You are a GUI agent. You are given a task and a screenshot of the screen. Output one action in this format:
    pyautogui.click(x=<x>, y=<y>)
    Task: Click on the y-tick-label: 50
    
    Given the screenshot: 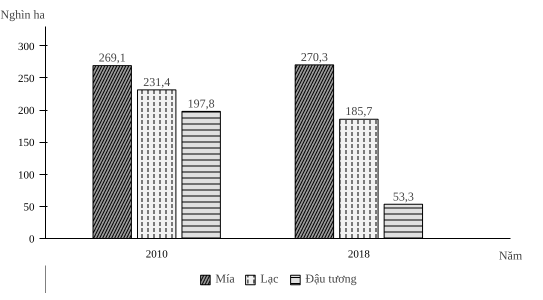 What is the action you would take?
    pyautogui.click(x=29, y=207)
    